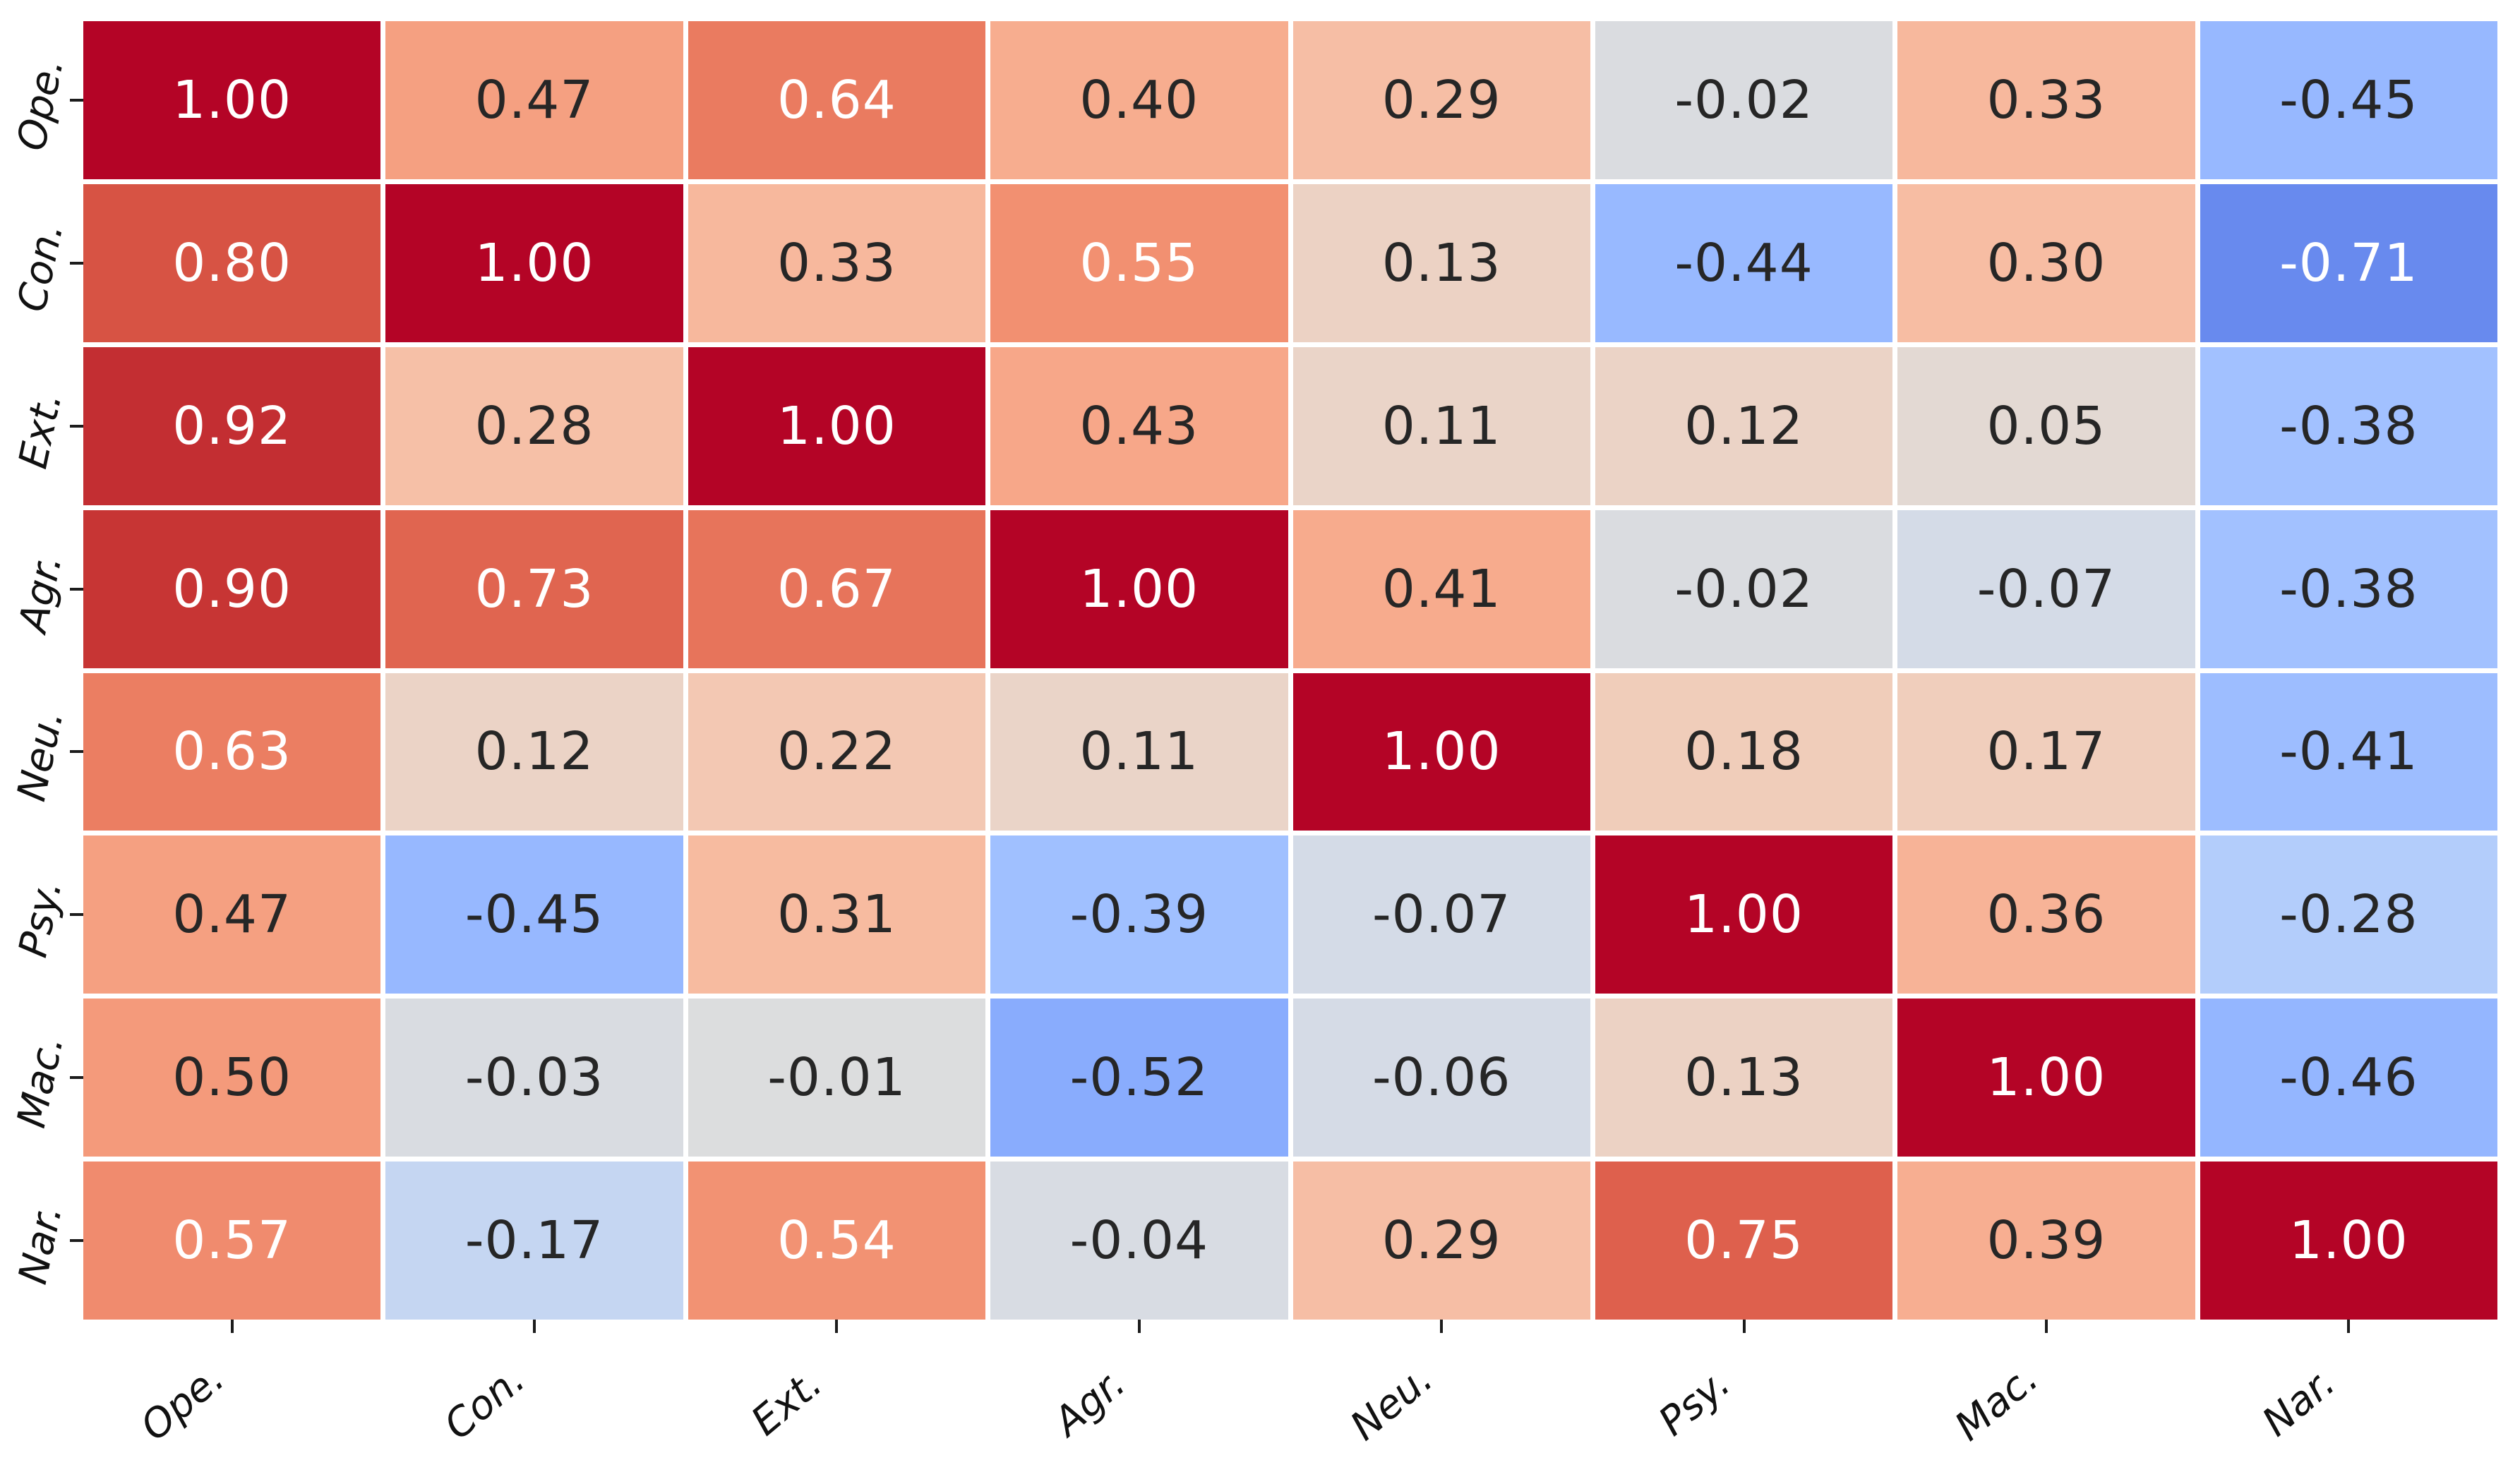 Image resolution: width=2520 pixels, height=1460 pixels. I want to click on heatmap-cell: 0.43, so click(1139, 426).